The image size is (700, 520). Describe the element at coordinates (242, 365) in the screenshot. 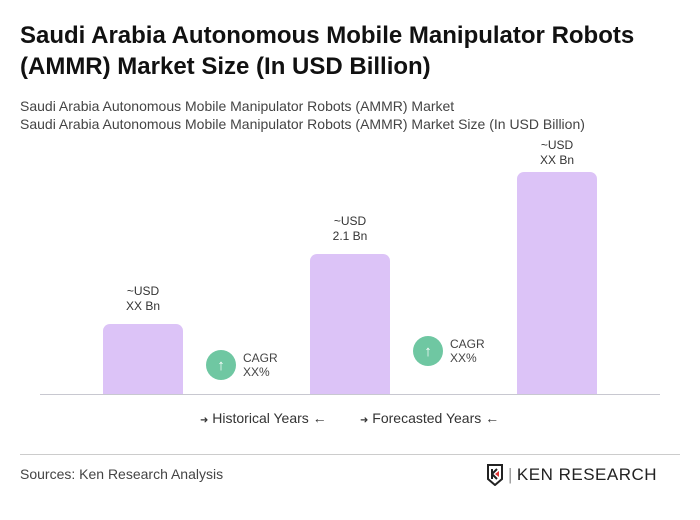

I see `cagr-annotation-1: ↑ CAGR XX%` at that location.